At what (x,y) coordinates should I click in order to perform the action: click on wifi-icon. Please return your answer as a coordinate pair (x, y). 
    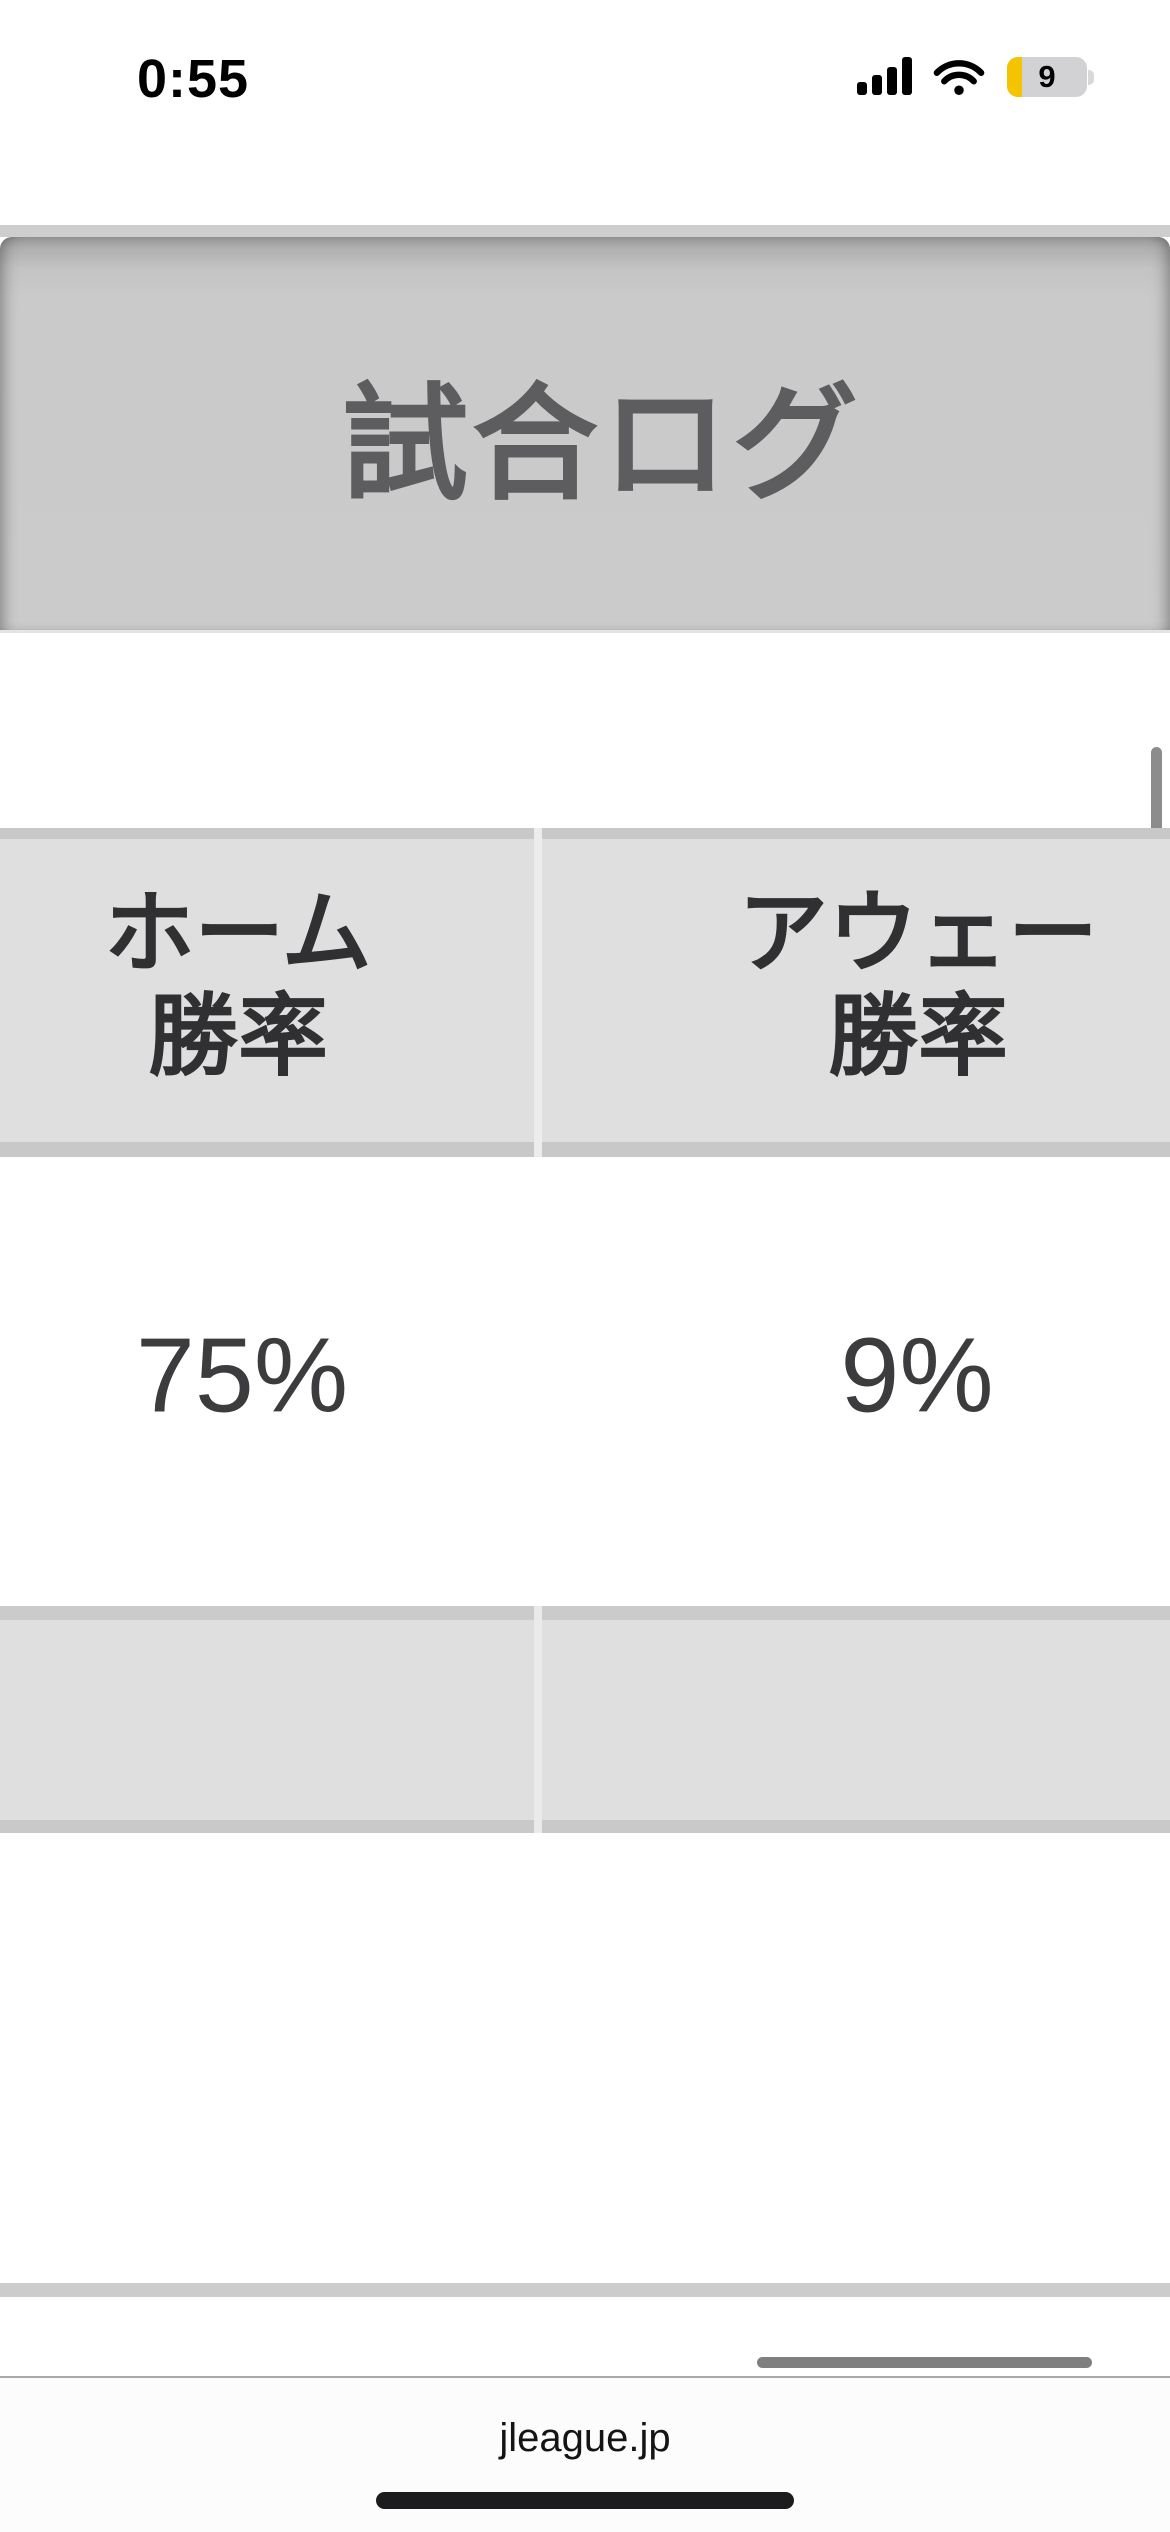
    Looking at the image, I should click on (959, 77).